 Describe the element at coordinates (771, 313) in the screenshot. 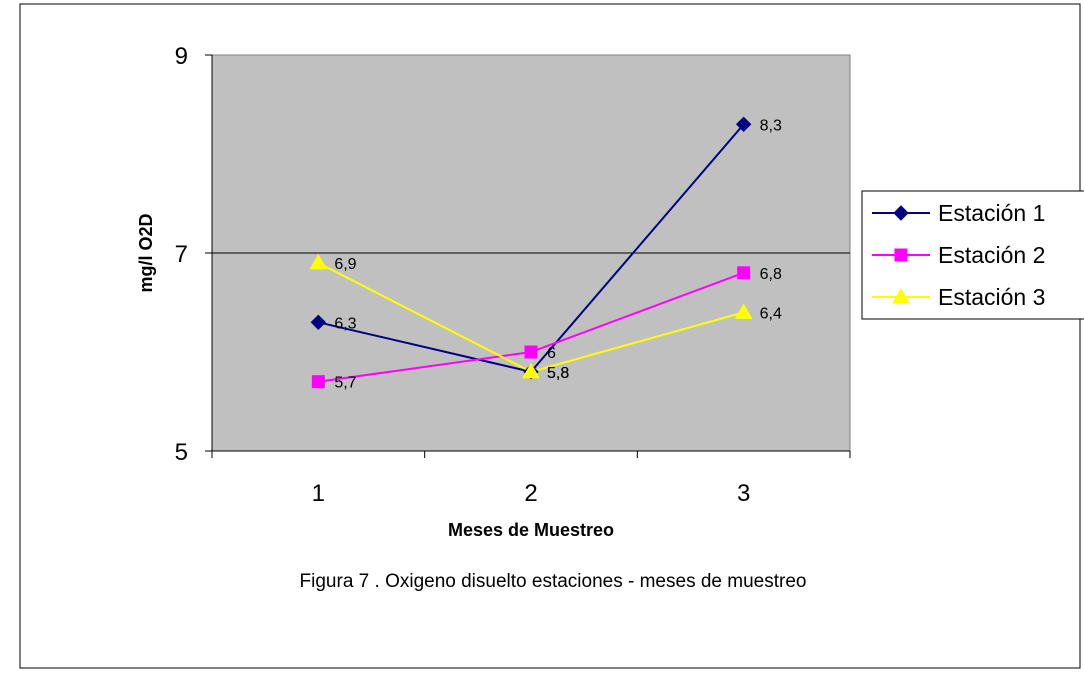

I see `data-label-estacion-3: 6,4` at that location.